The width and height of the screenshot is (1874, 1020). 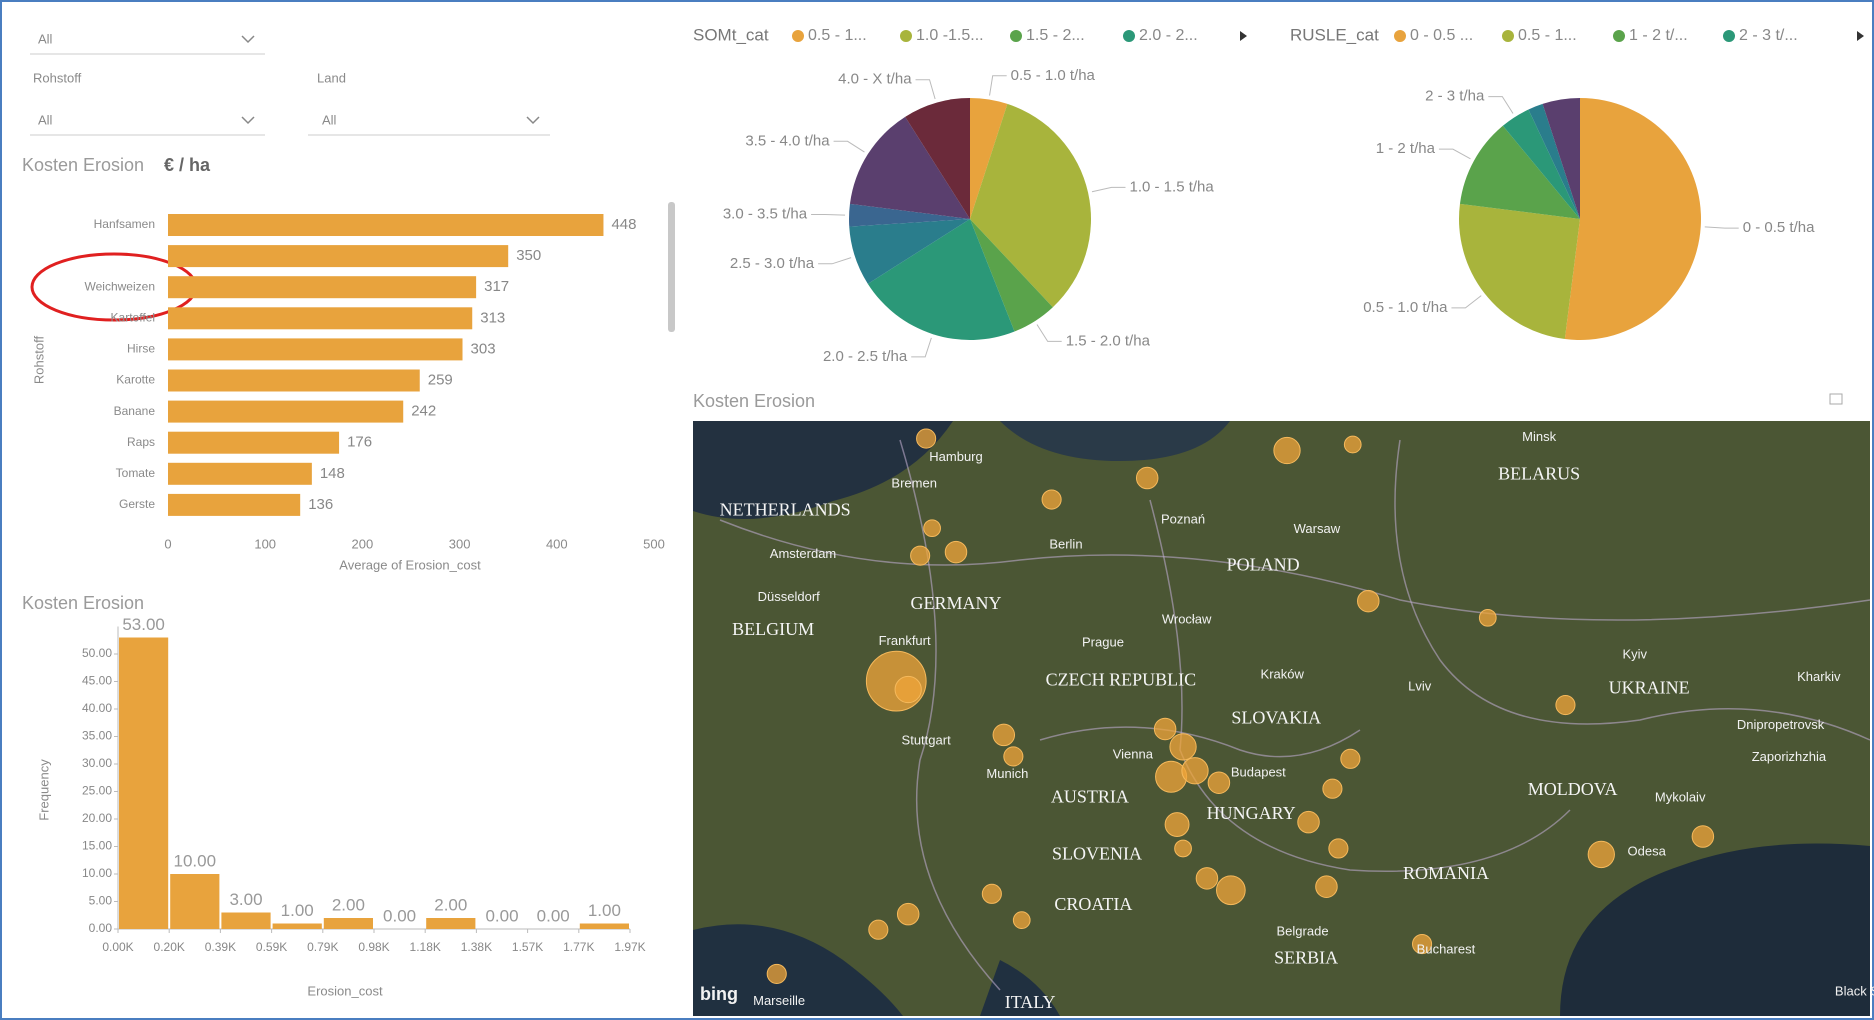 I want to click on y-axis-label: Frequency, so click(x=43, y=790).